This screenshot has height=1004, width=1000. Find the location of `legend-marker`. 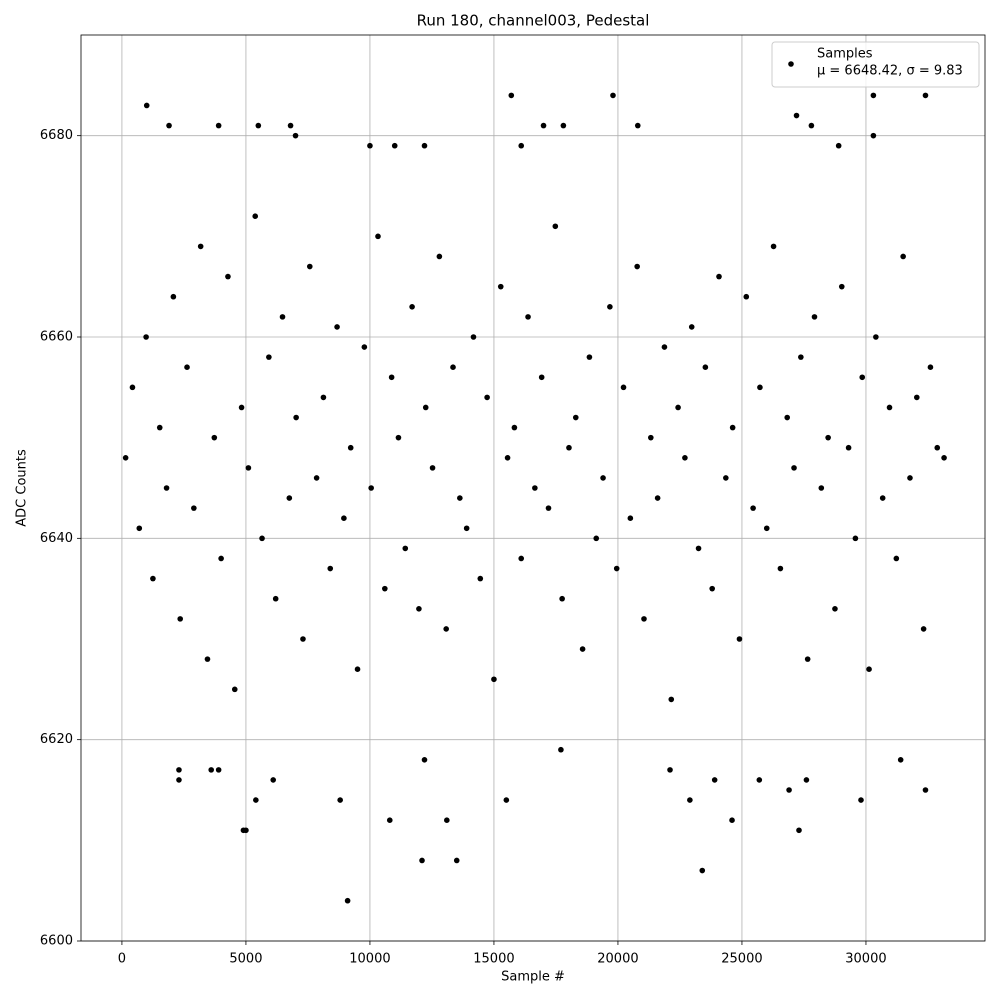

legend-marker is located at coordinates (791, 64).